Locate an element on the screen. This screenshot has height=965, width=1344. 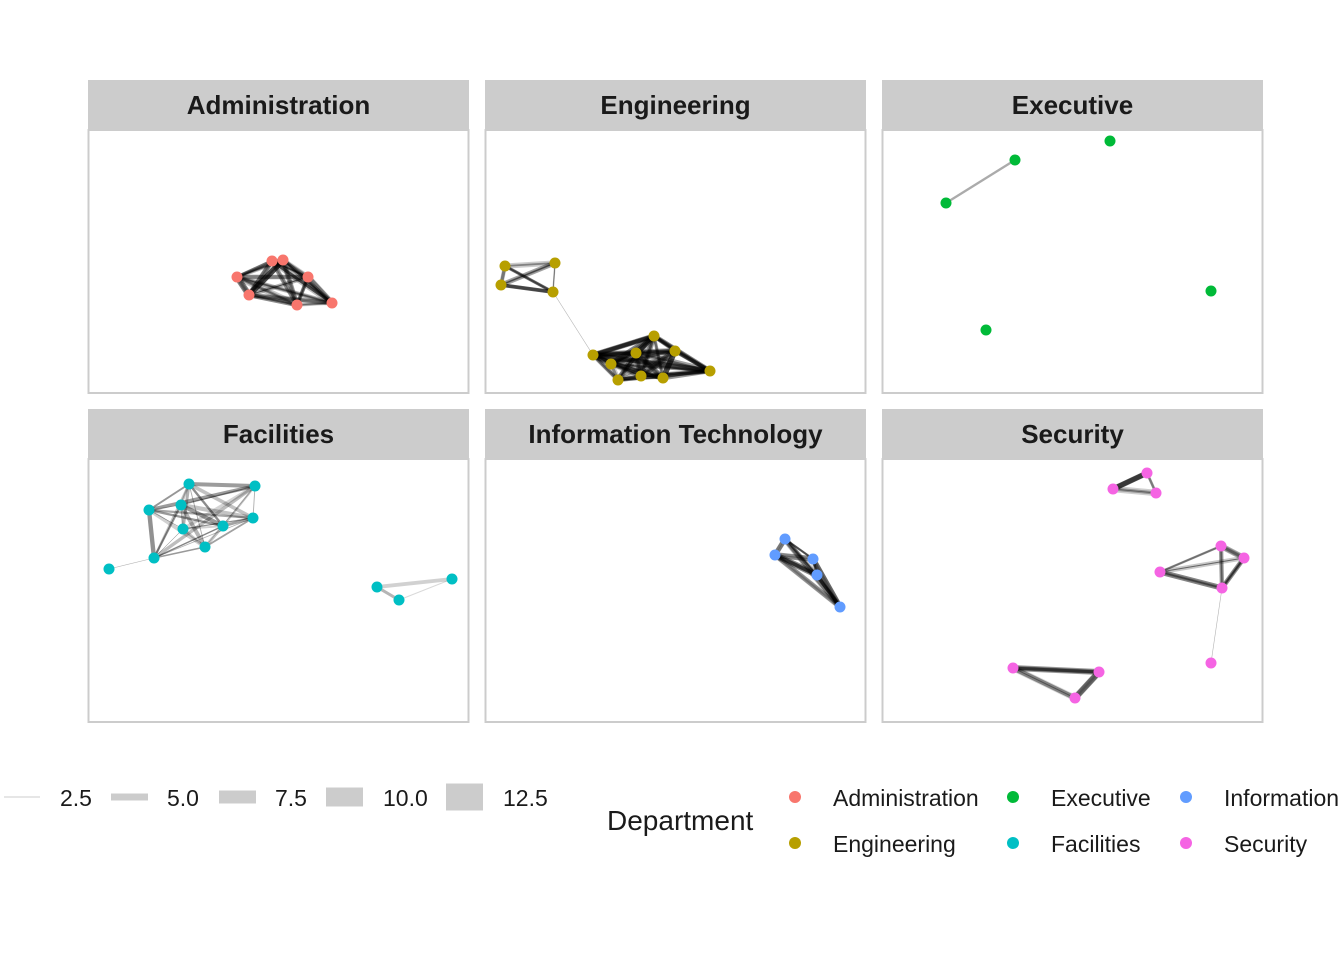
facet-panel-executive: Executive is located at coordinates (1072, 237).